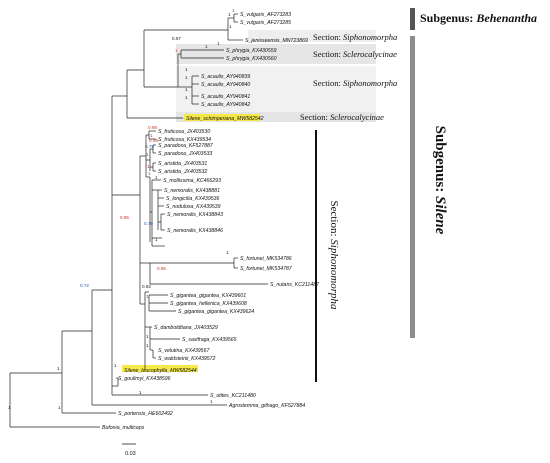  I want to click on scale-bar-label: 0.03, so click(130, 454).